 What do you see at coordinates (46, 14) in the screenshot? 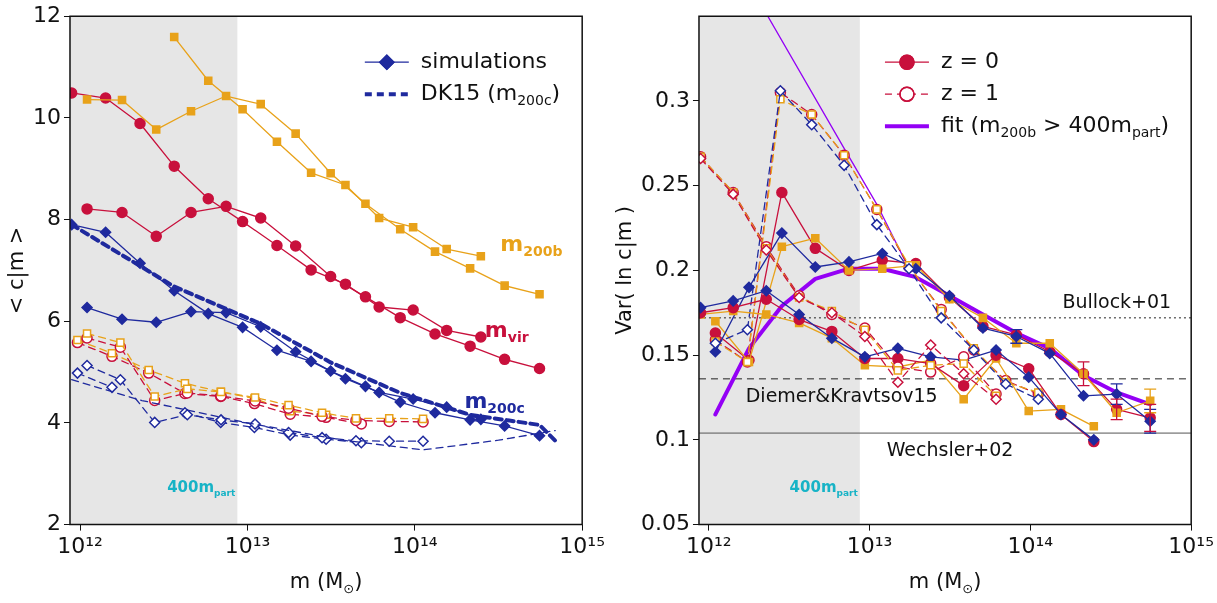
I see `y-tick-label: 12` at bounding box center [46, 14].